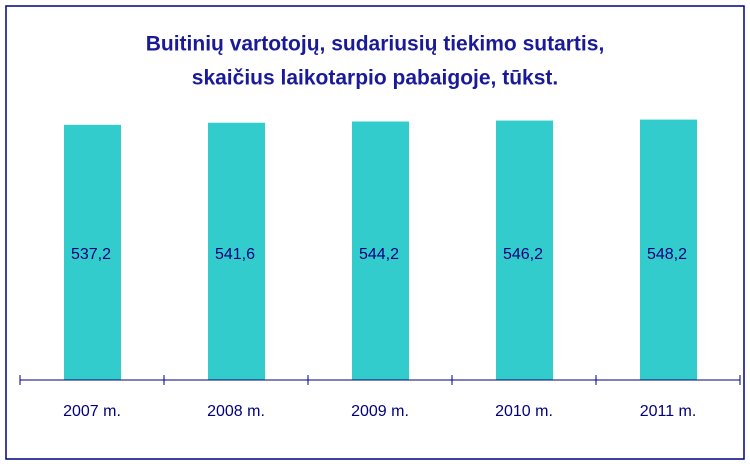 The height and width of the screenshot is (466, 750). Describe the element at coordinates (524, 411) in the screenshot. I see `x-tick-label: 2010 m.` at that location.